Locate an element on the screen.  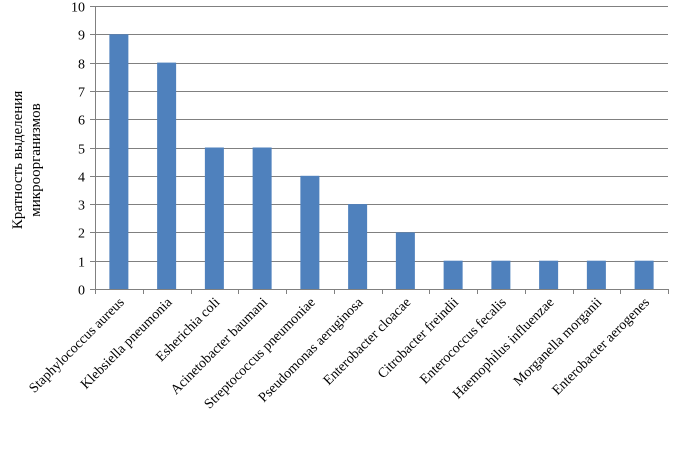
y-tick-label: 2 is located at coordinates (81, 234).